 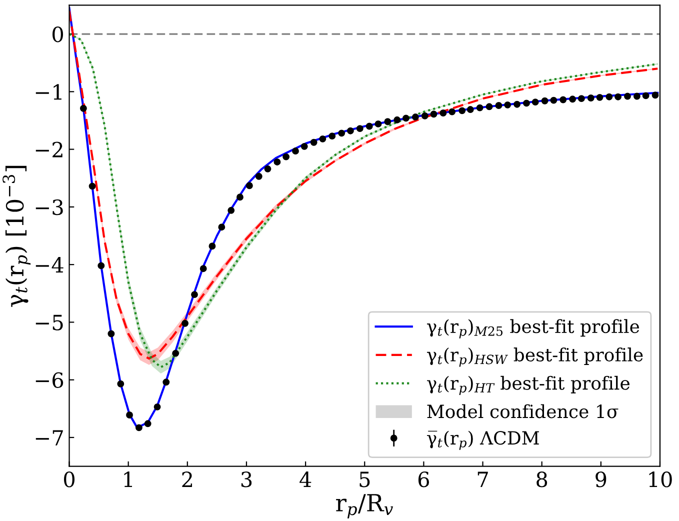 I want to click on y-tick-label: 0, so click(x=58, y=34).